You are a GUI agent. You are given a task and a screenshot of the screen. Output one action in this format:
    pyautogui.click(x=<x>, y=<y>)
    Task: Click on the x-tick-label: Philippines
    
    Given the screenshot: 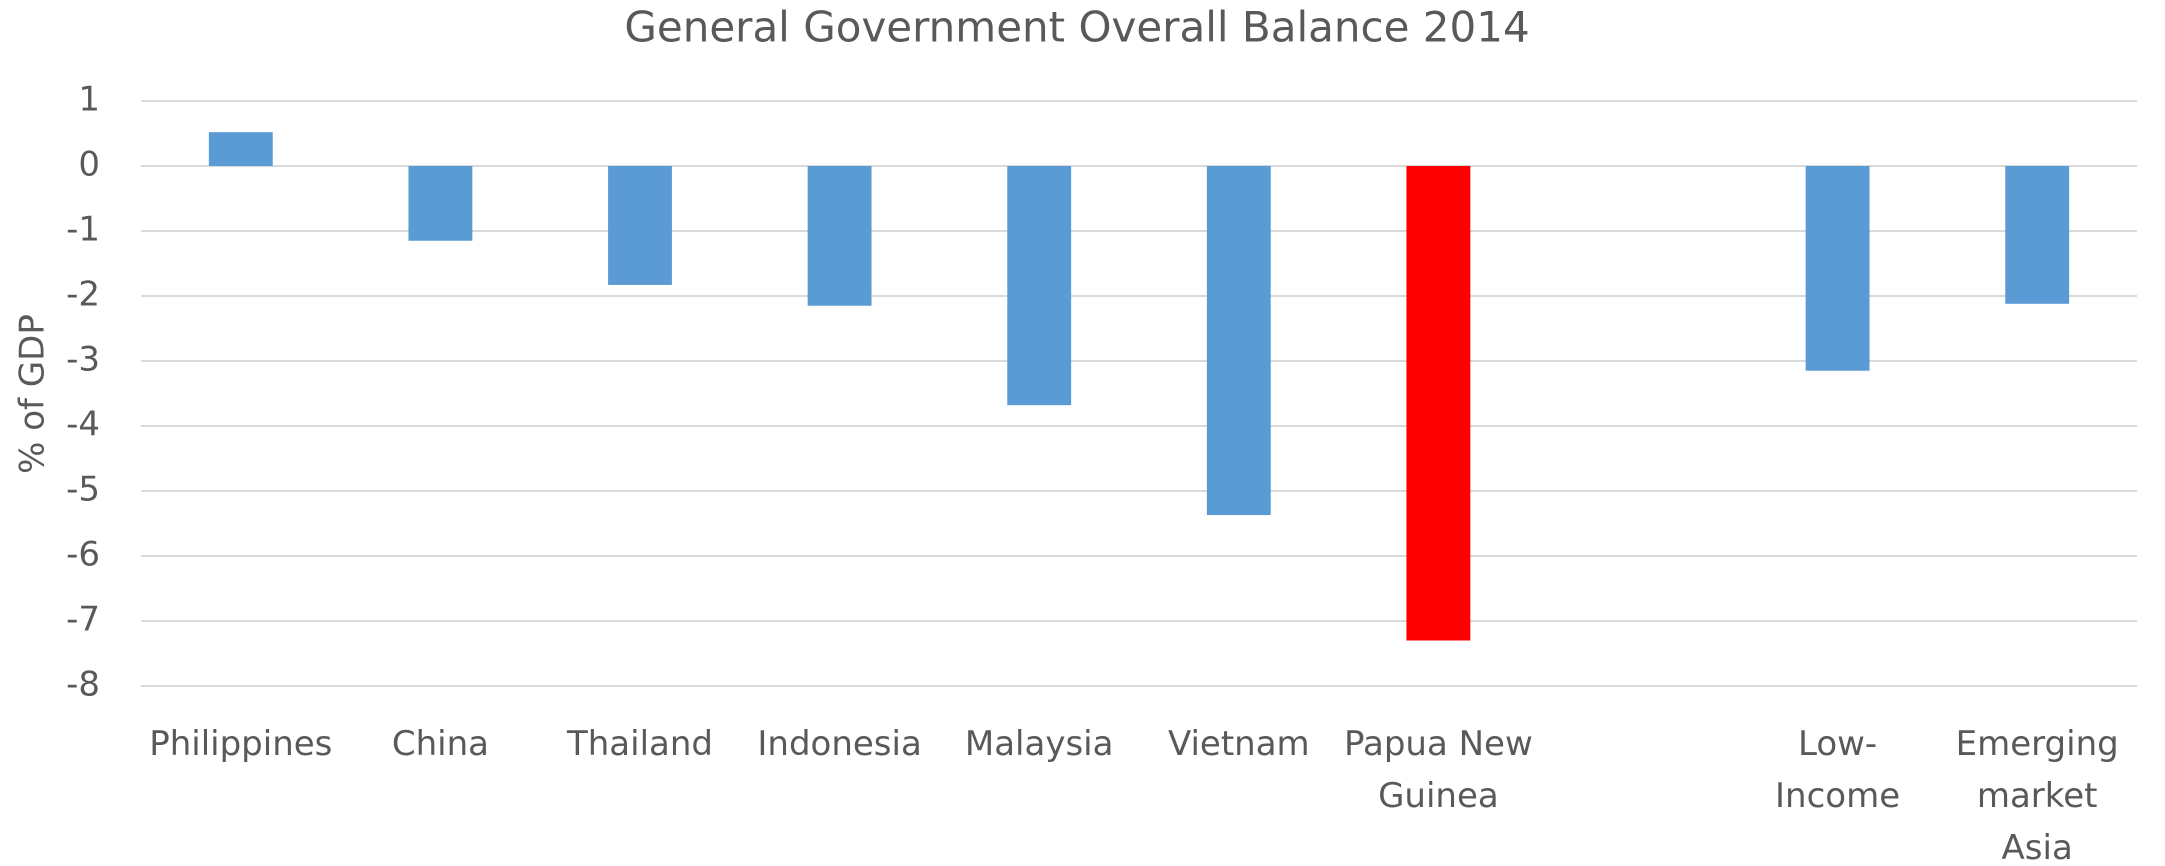 What is the action you would take?
    pyautogui.click(x=241, y=744)
    